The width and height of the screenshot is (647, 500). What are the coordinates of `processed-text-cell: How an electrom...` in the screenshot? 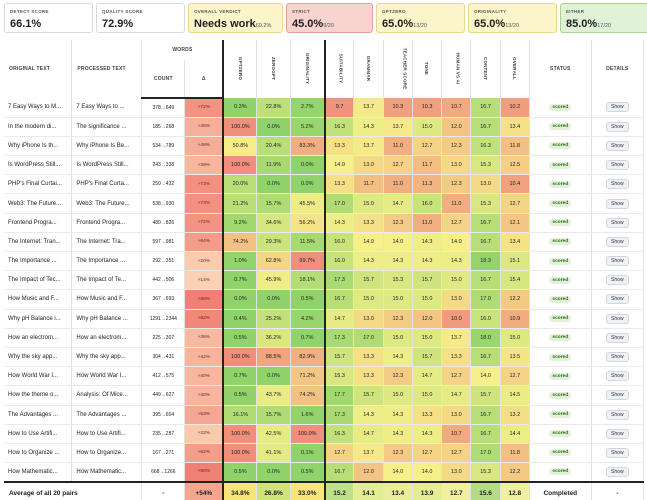 It's located at (107, 338).